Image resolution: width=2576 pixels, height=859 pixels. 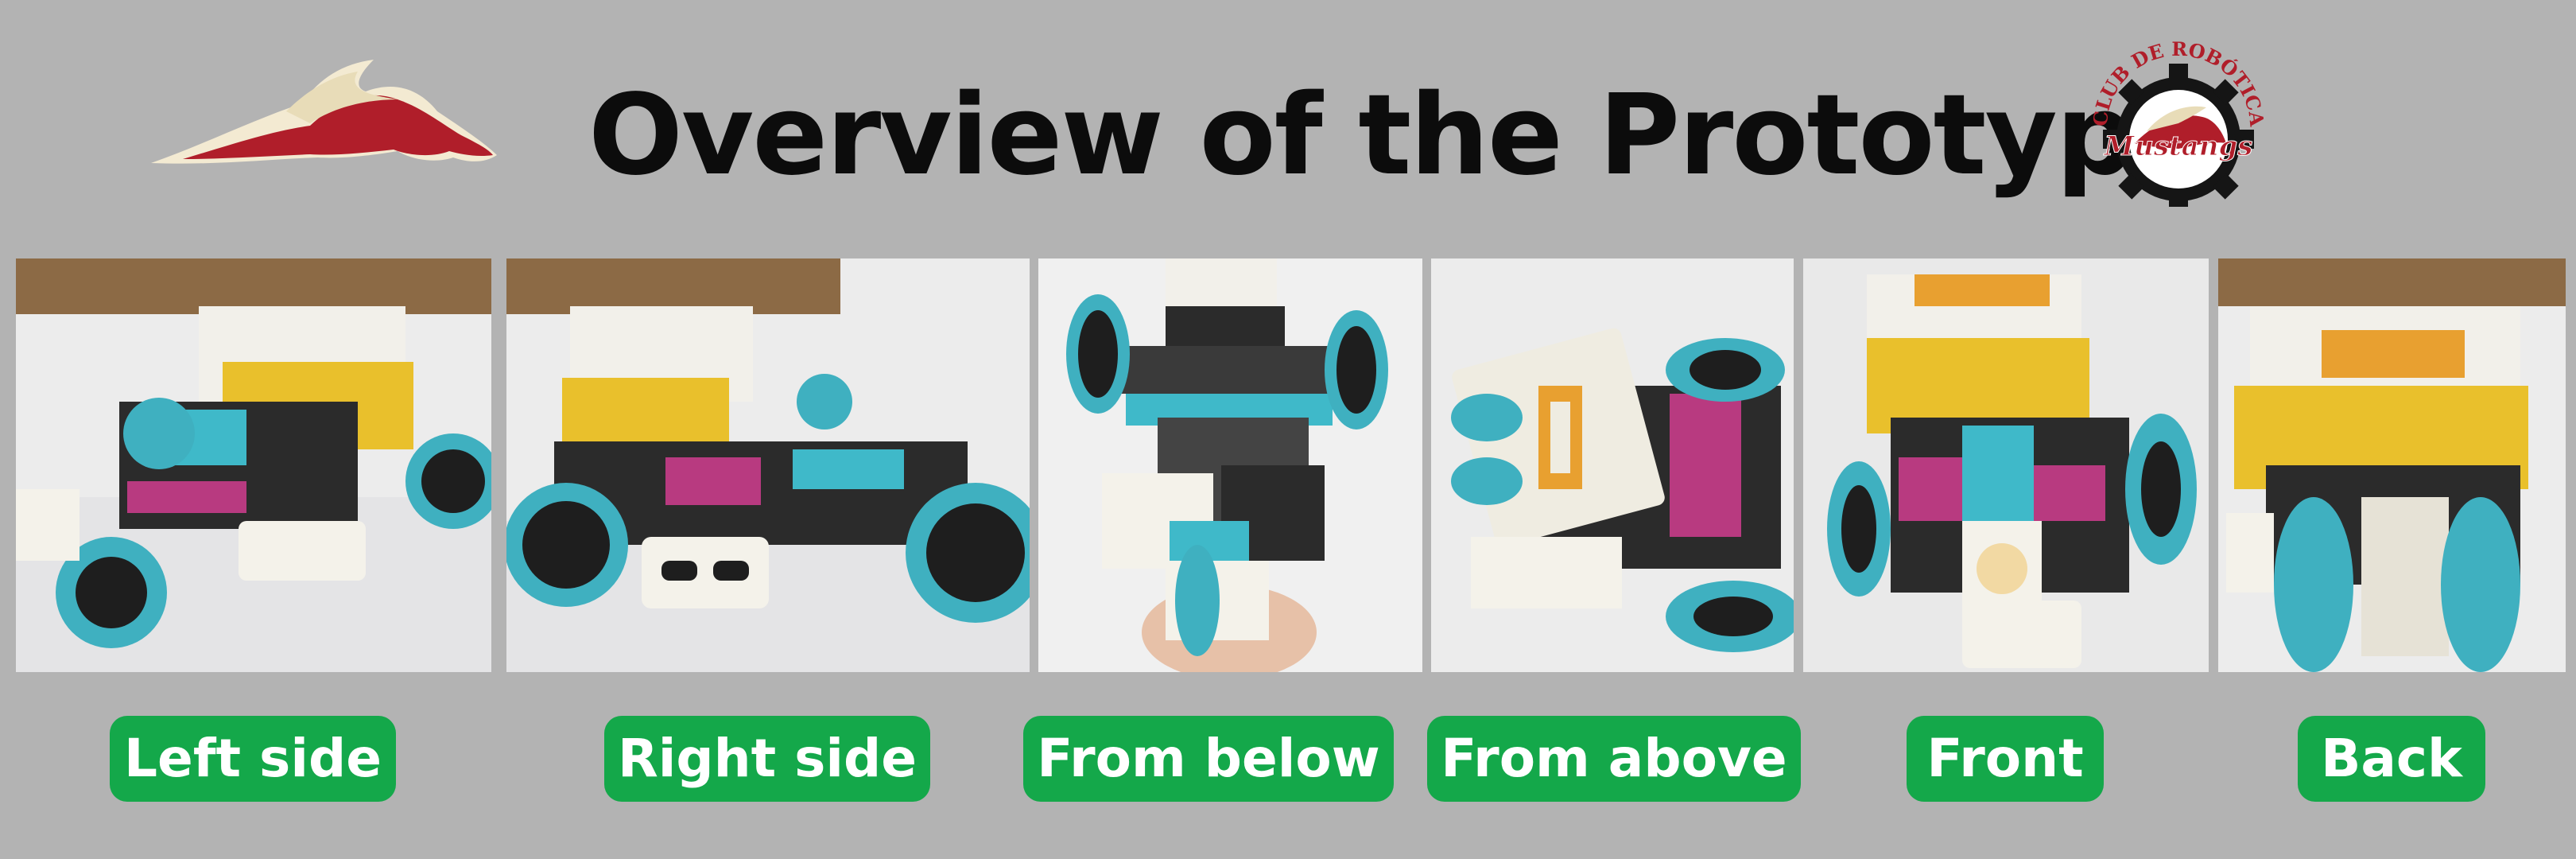 What do you see at coordinates (767, 759) in the screenshot?
I see `label-right-side: Right side` at bounding box center [767, 759].